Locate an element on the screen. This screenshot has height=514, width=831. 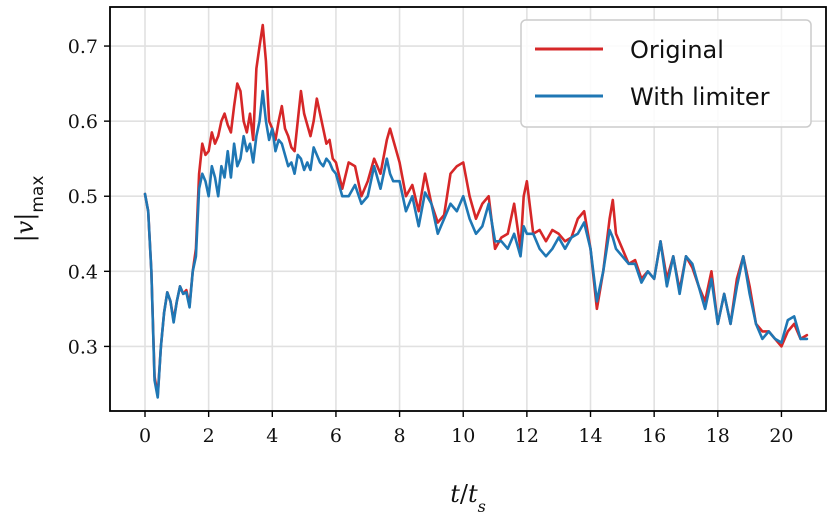
legend: Original With limiter is located at coordinates (666, 73).